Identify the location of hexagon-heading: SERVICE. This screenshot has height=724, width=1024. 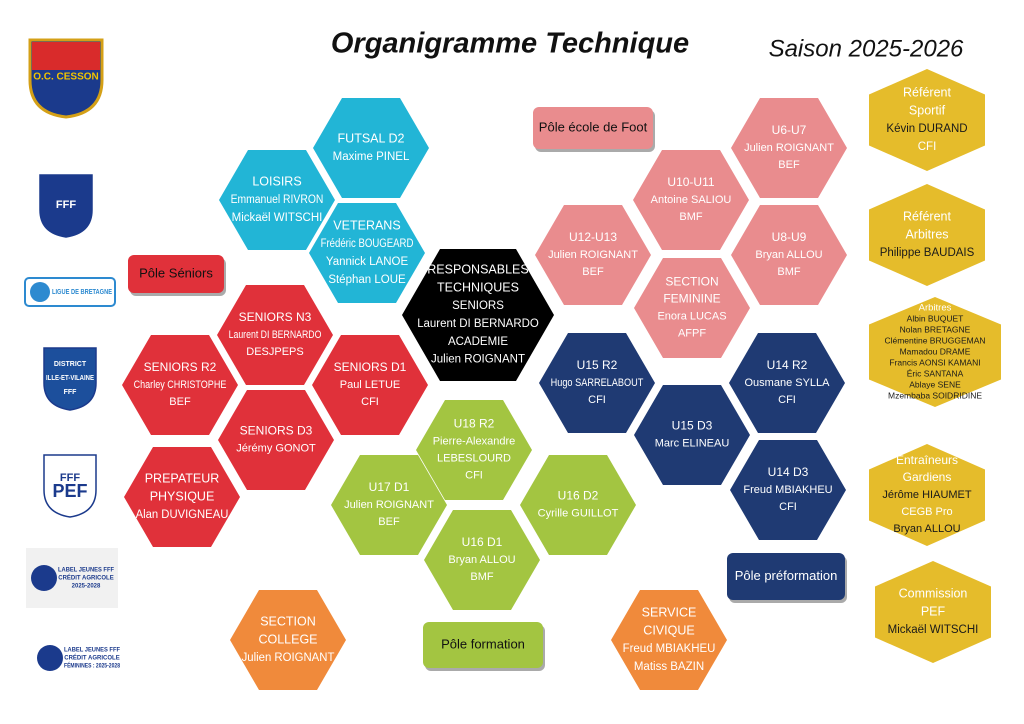
(669, 613).